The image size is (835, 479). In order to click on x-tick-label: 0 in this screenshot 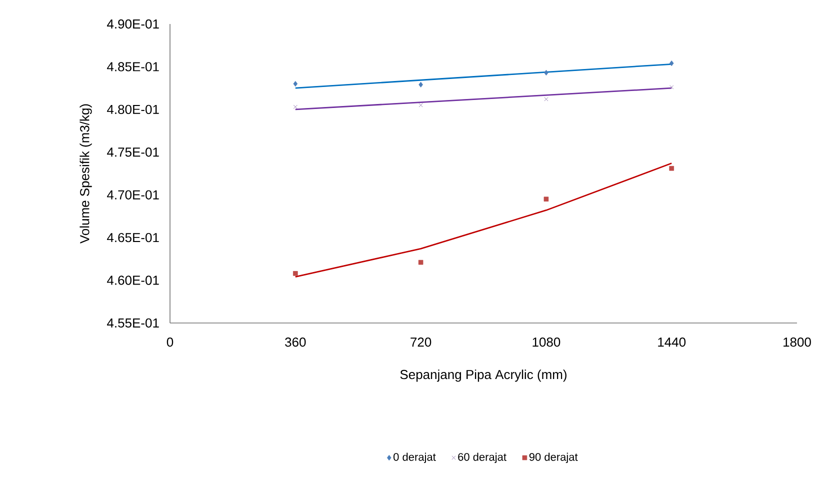, I will do `click(170, 342)`.